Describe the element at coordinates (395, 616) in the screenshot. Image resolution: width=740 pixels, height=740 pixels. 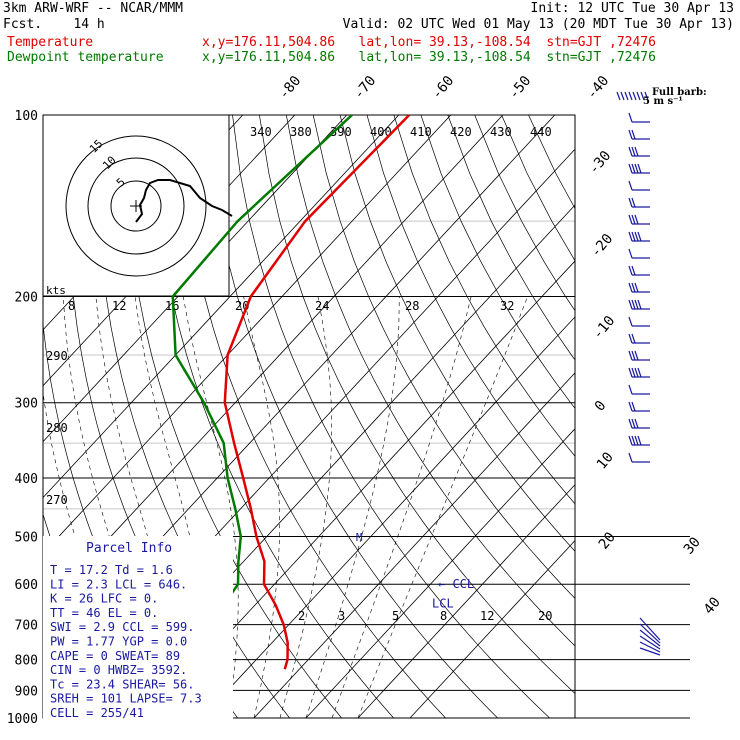
I see `mixing-ratio-label: 5` at that location.